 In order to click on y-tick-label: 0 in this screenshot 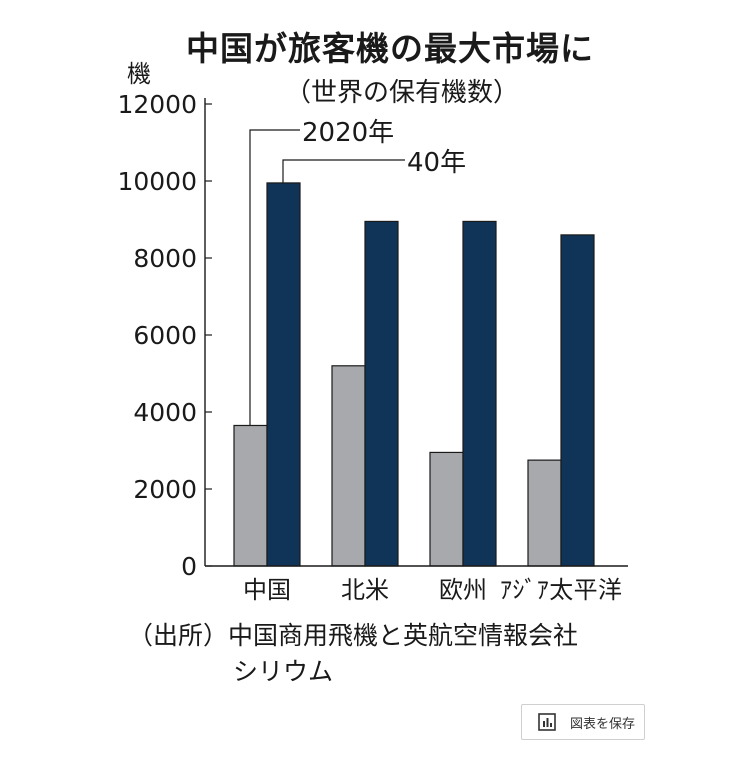, I will do `click(189, 566)`.